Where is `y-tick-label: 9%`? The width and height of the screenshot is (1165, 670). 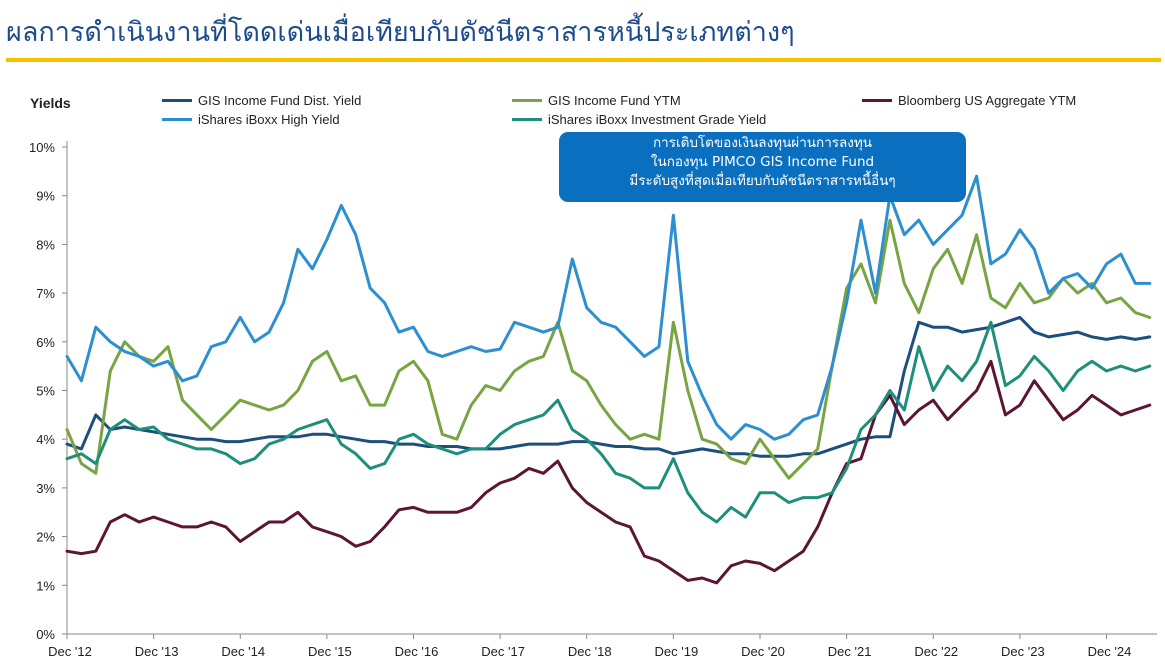
y-tick-label: 9% is located at coordinates (45, 196).